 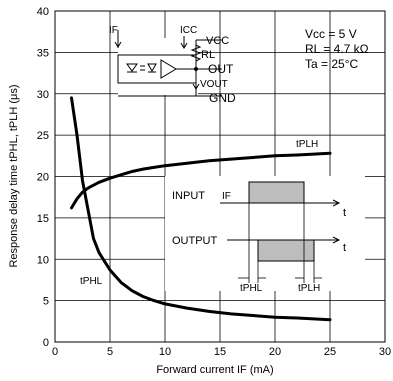 What do you see at coordinates (165, 352) in the screenshot?
I see `x-tick-label: 10` at bounding box center [165, 352].